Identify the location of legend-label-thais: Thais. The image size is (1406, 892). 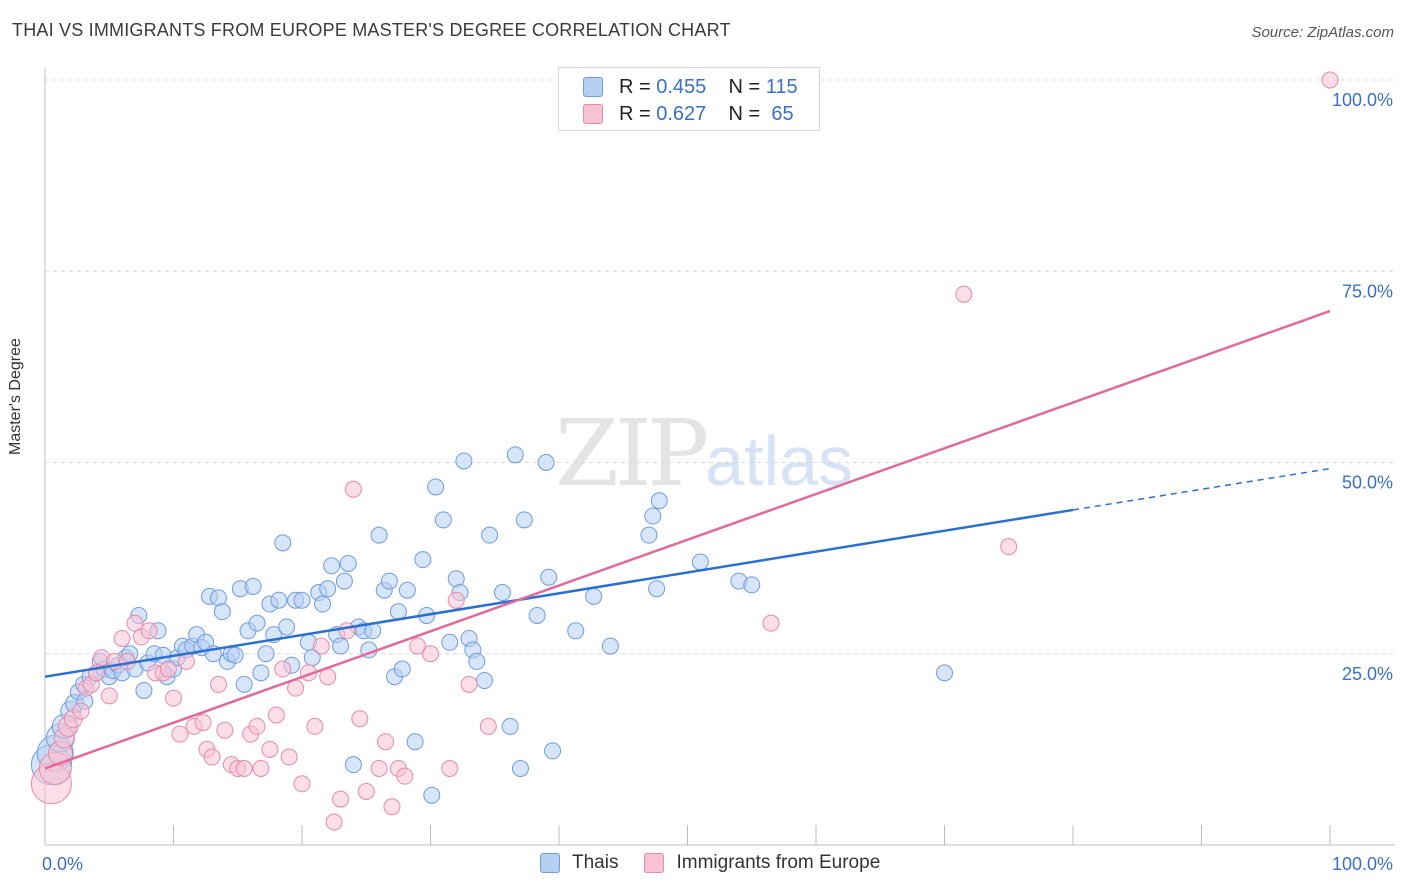
(595, 862).